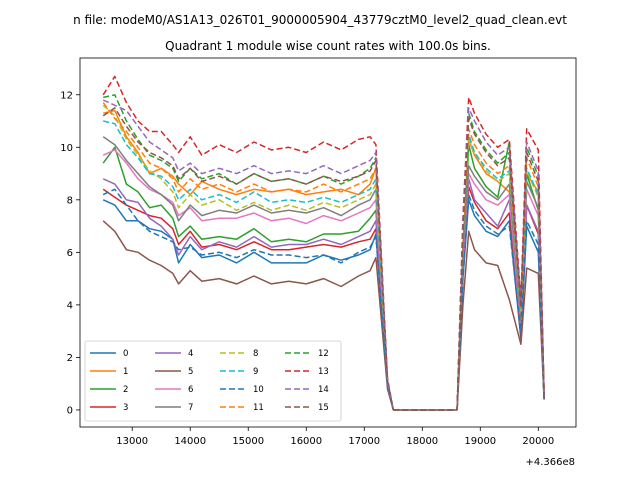  Describe the element at coordinates (70, 410) in the screenshot. I see `y-tick-label-0: 0` at that location.